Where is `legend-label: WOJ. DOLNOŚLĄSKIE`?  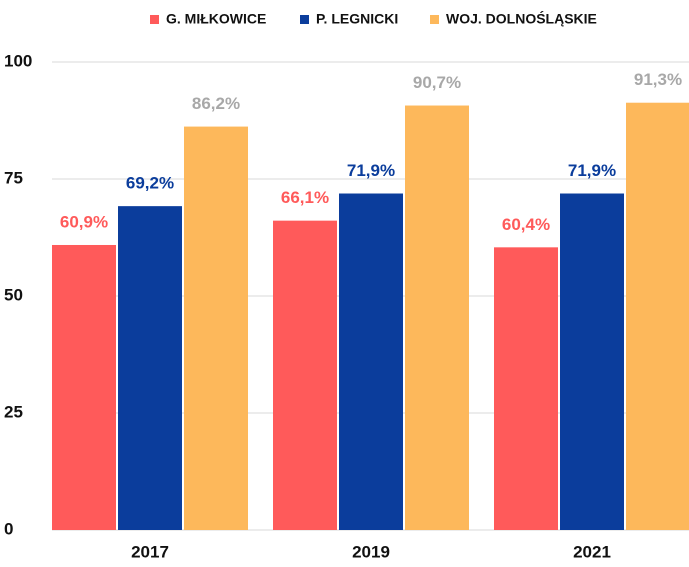
legend-label: WOJ. DOLNOŚLĄSKIE is located at coordinates (521, 18).